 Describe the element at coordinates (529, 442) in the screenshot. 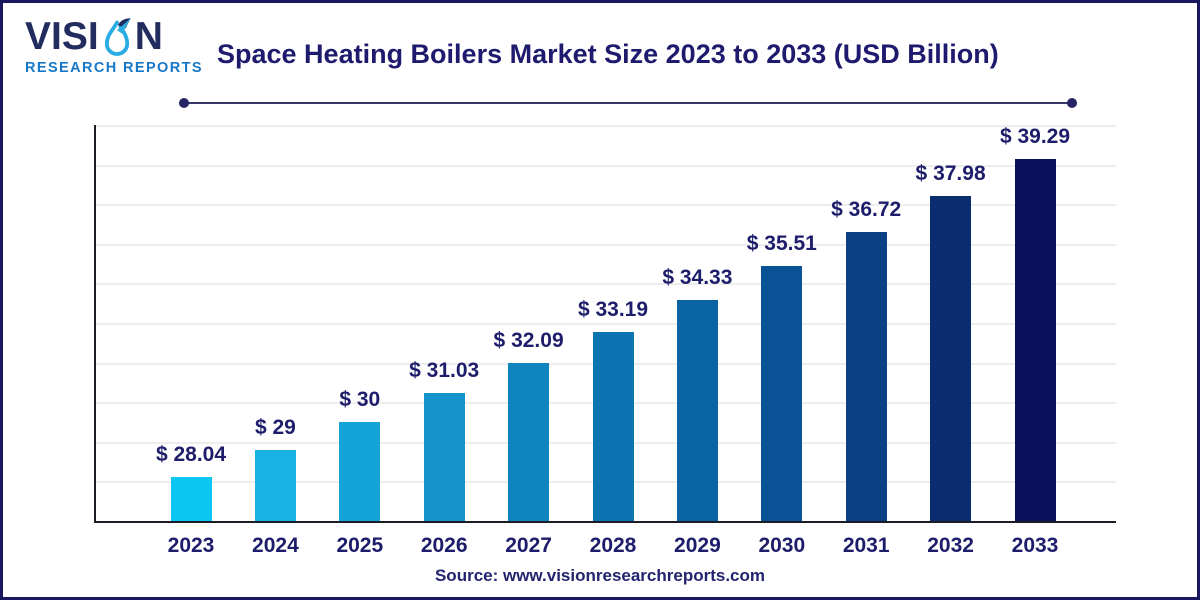

I see `bar-2027` at that location.